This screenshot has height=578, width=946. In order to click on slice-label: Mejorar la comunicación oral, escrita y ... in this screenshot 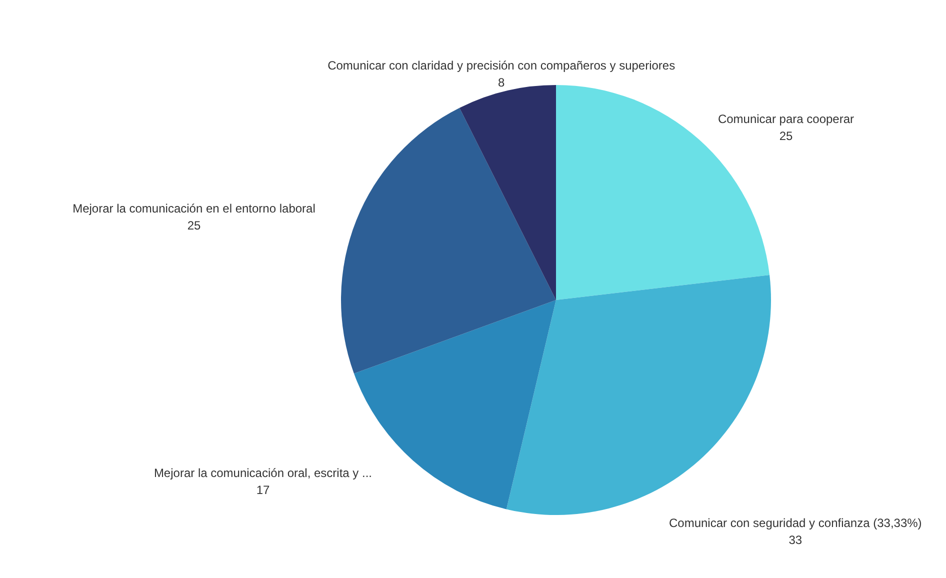, I will do `click(263, 473)`.